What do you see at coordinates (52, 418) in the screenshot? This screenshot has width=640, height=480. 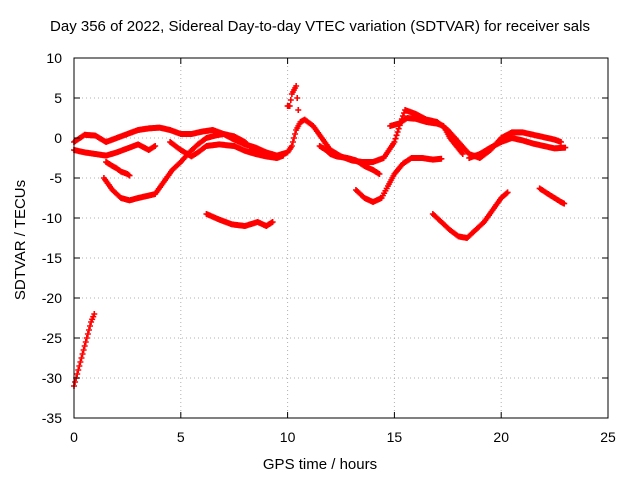 I see `y-tick-label: -35` at bounding box center [52, 418].